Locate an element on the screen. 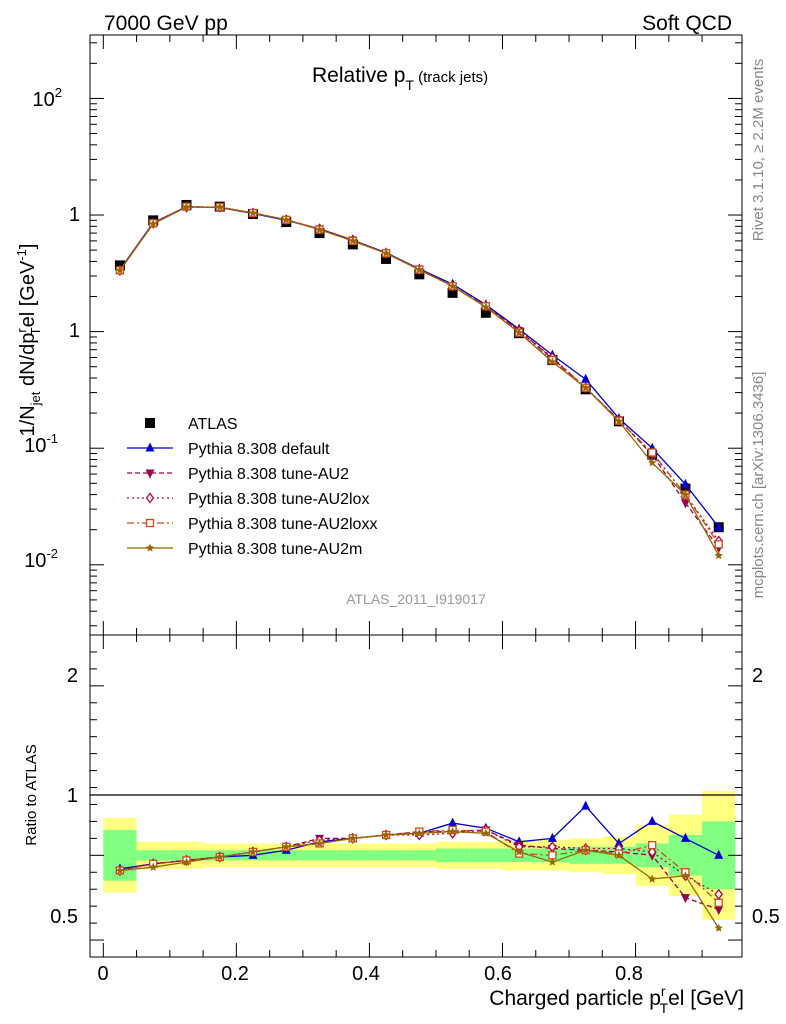  main-y-axis-label: 1/Njet dN/dprTel [GeV-1] is located at coordinates (28, 340).